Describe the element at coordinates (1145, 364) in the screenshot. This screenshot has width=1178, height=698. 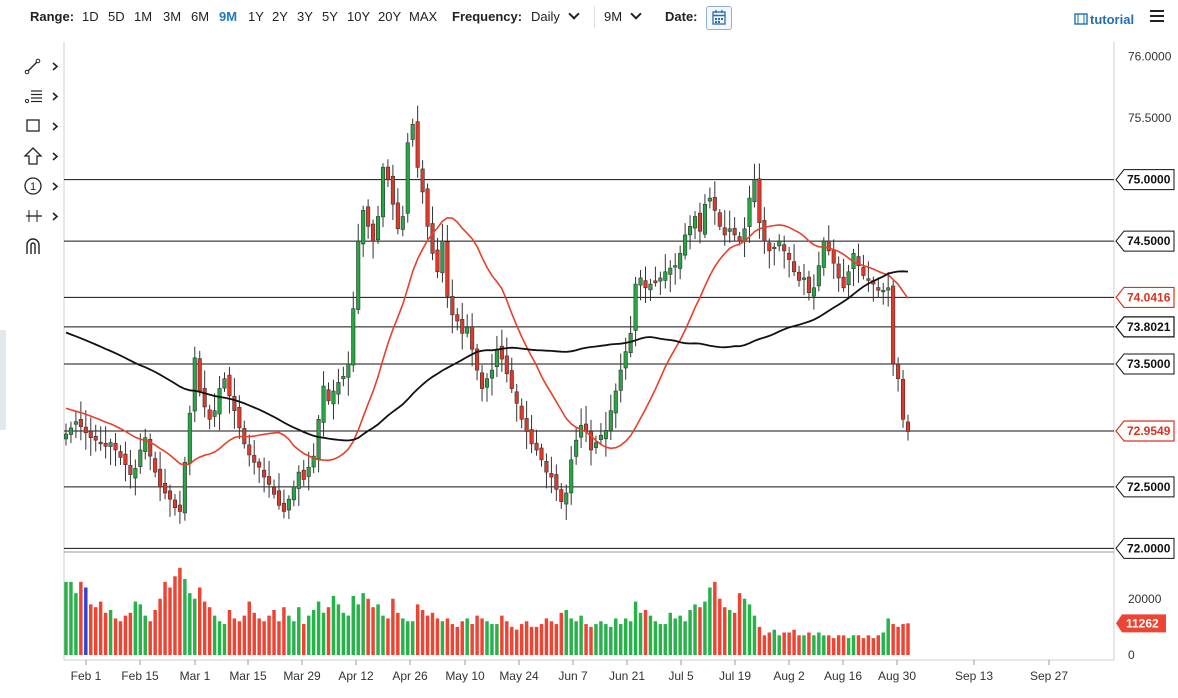
I see `level-label-box` at that location.